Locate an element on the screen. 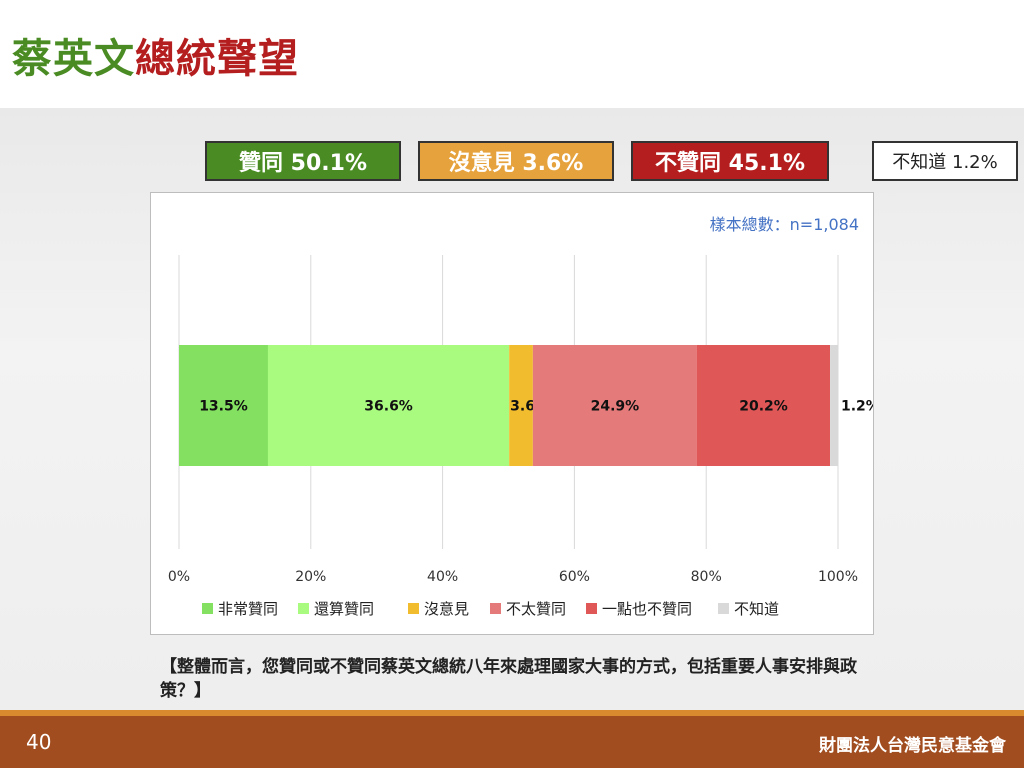  summary-disapprove-box: 不贊同 45.1% is located at coordinates (730, 161).